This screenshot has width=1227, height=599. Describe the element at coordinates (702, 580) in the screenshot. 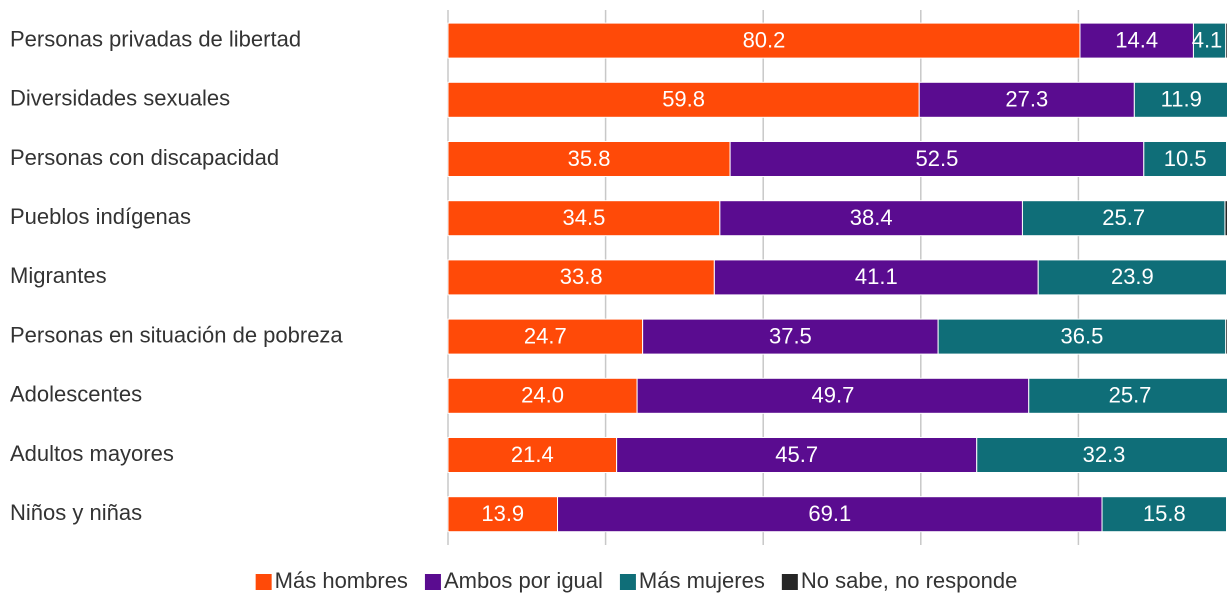

I see `legend-label: Más mujeres` at that location.